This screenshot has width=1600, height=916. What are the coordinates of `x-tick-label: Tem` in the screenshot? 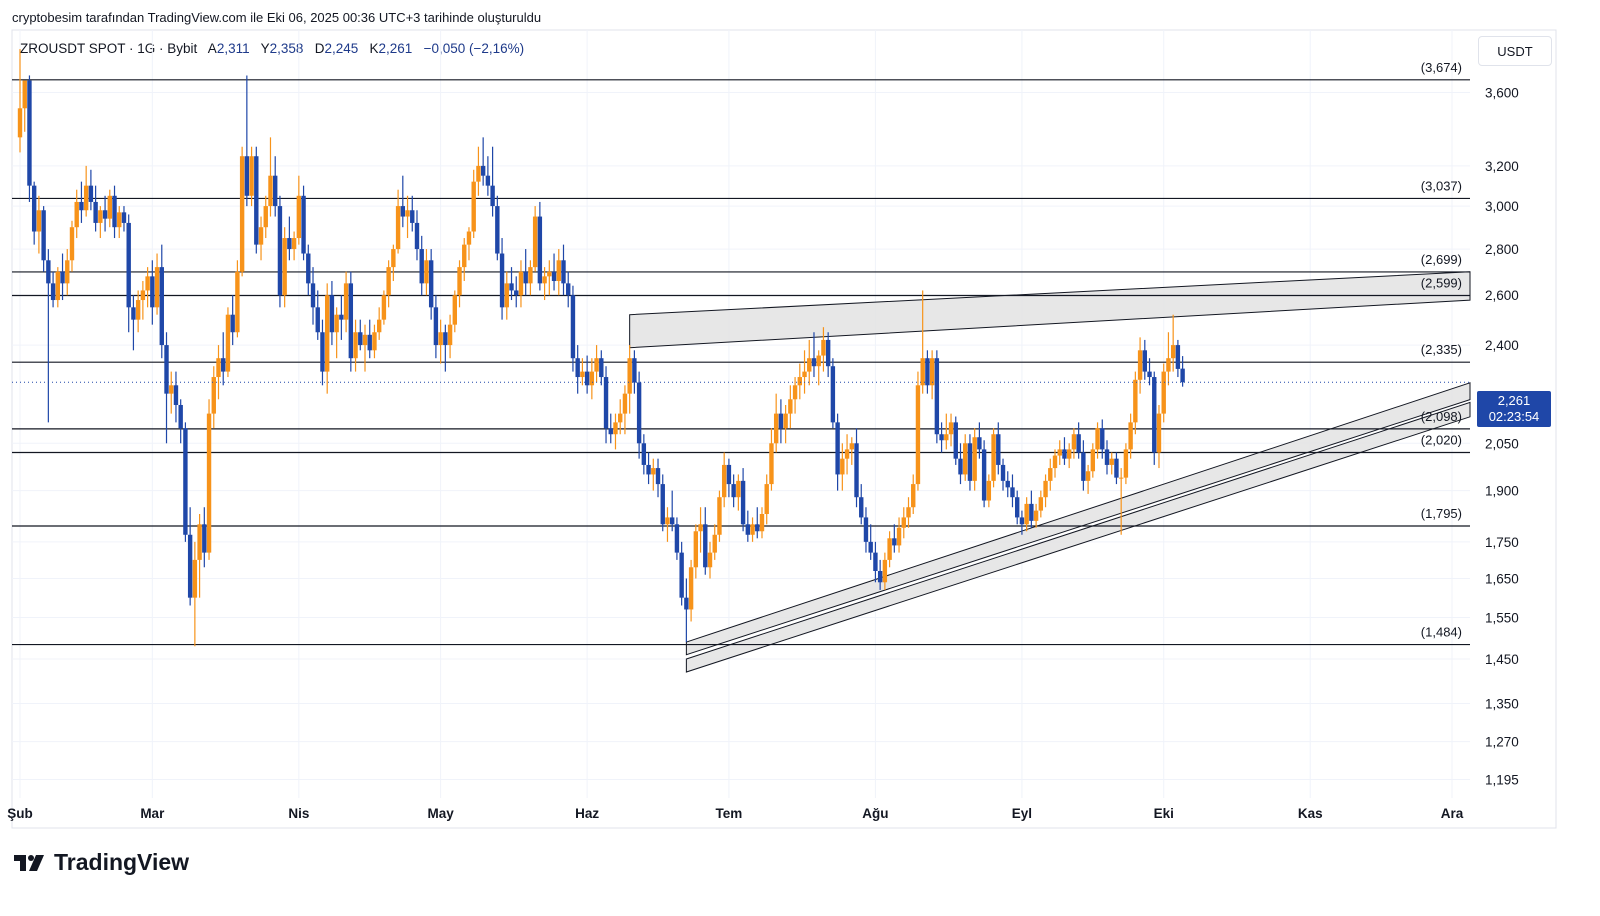 It's located at (729, 813).